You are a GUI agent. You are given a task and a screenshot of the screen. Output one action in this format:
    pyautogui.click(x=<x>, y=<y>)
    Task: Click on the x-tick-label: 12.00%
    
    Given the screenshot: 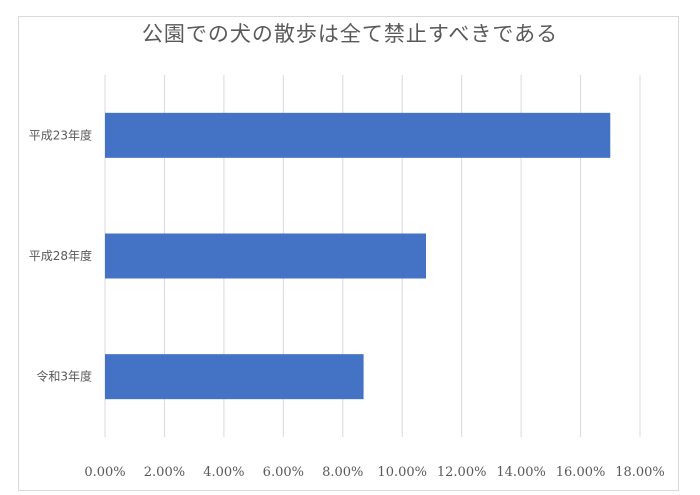 What is the action you would take?
    pyautogui.click(x=462, y=472)
    